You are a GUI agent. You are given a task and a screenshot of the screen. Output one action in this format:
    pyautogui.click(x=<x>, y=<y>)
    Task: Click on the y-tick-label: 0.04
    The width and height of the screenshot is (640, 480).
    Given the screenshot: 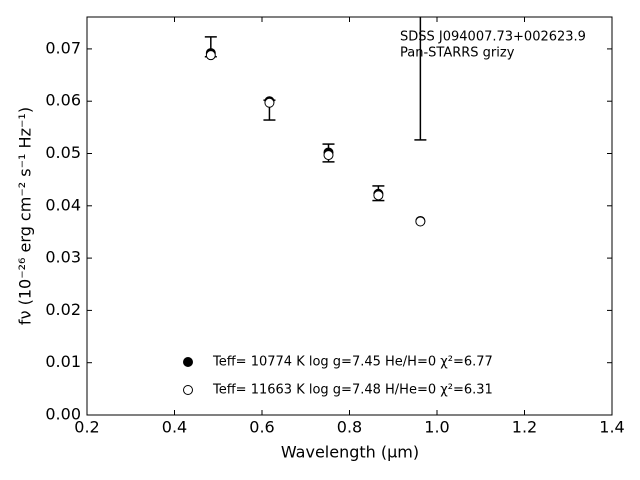 What is the action you would take?
    pyautogui.click(x=63, y=204)
    